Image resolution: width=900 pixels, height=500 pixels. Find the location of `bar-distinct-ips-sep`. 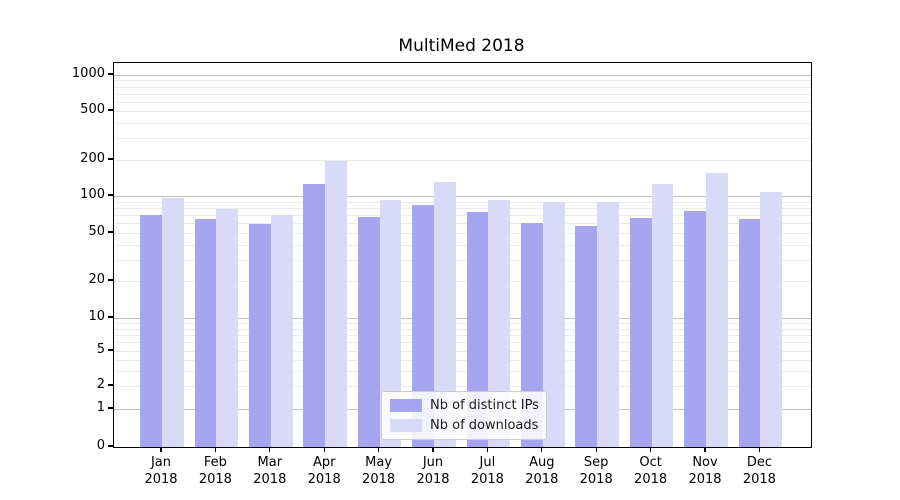

bar-distinct-ips-sep is located at coordinates (586, 336).